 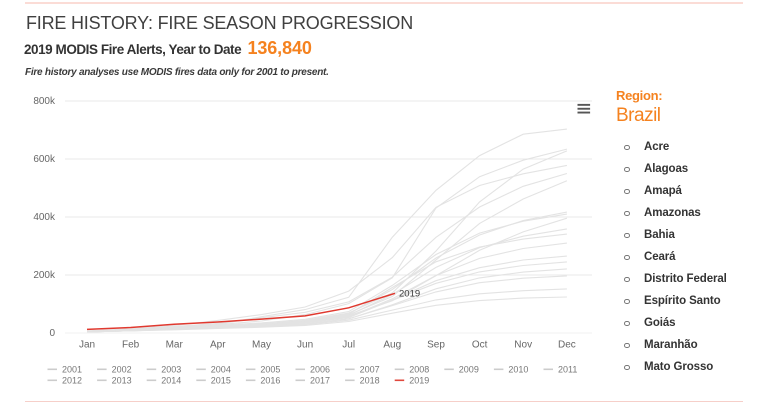 I want to click on svg-text: Jun, so click(x=305, y=345).